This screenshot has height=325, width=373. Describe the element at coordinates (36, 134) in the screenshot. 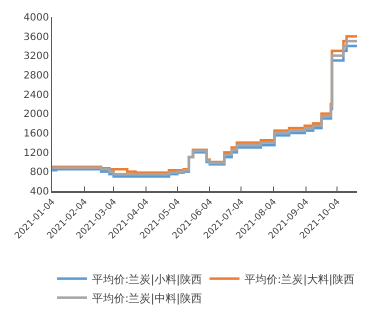

I see `y-tick-label: 1600` at that location.